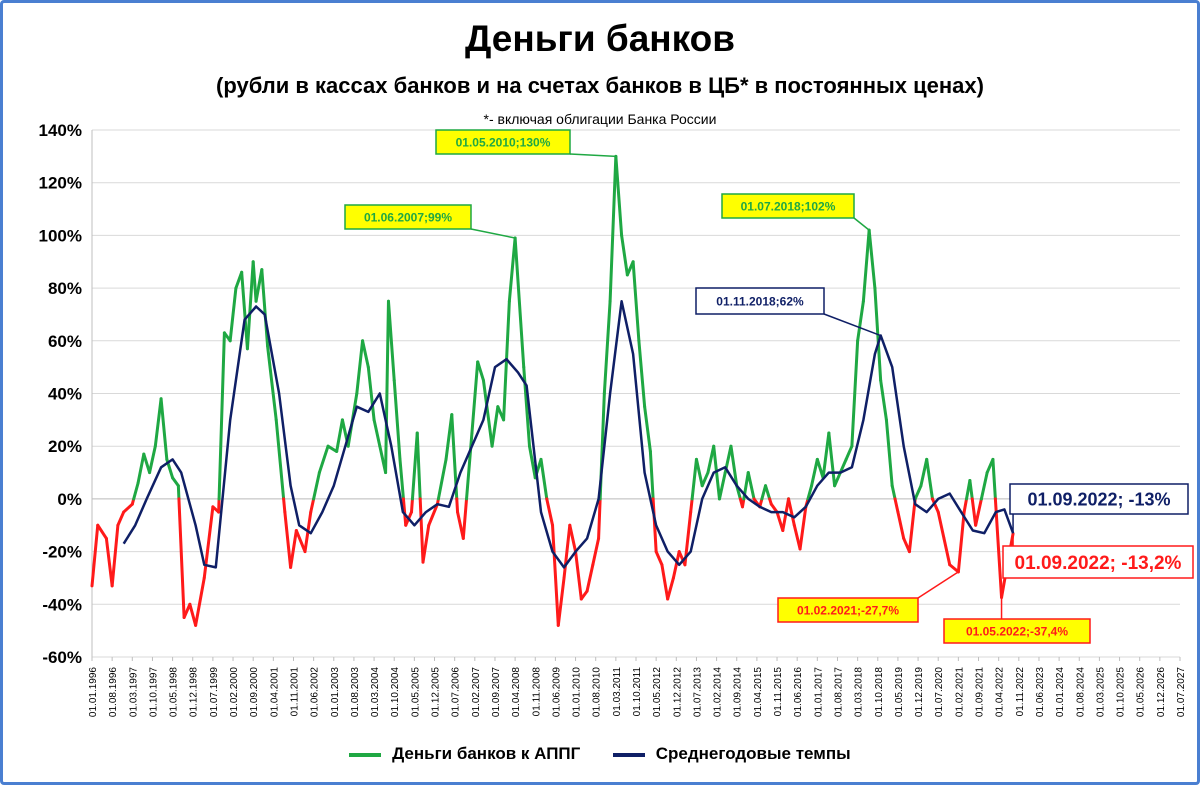 This screenshot has height=785, width=1200. I want to click on x-tick-label: 01.08.2017, so click(838, 692).